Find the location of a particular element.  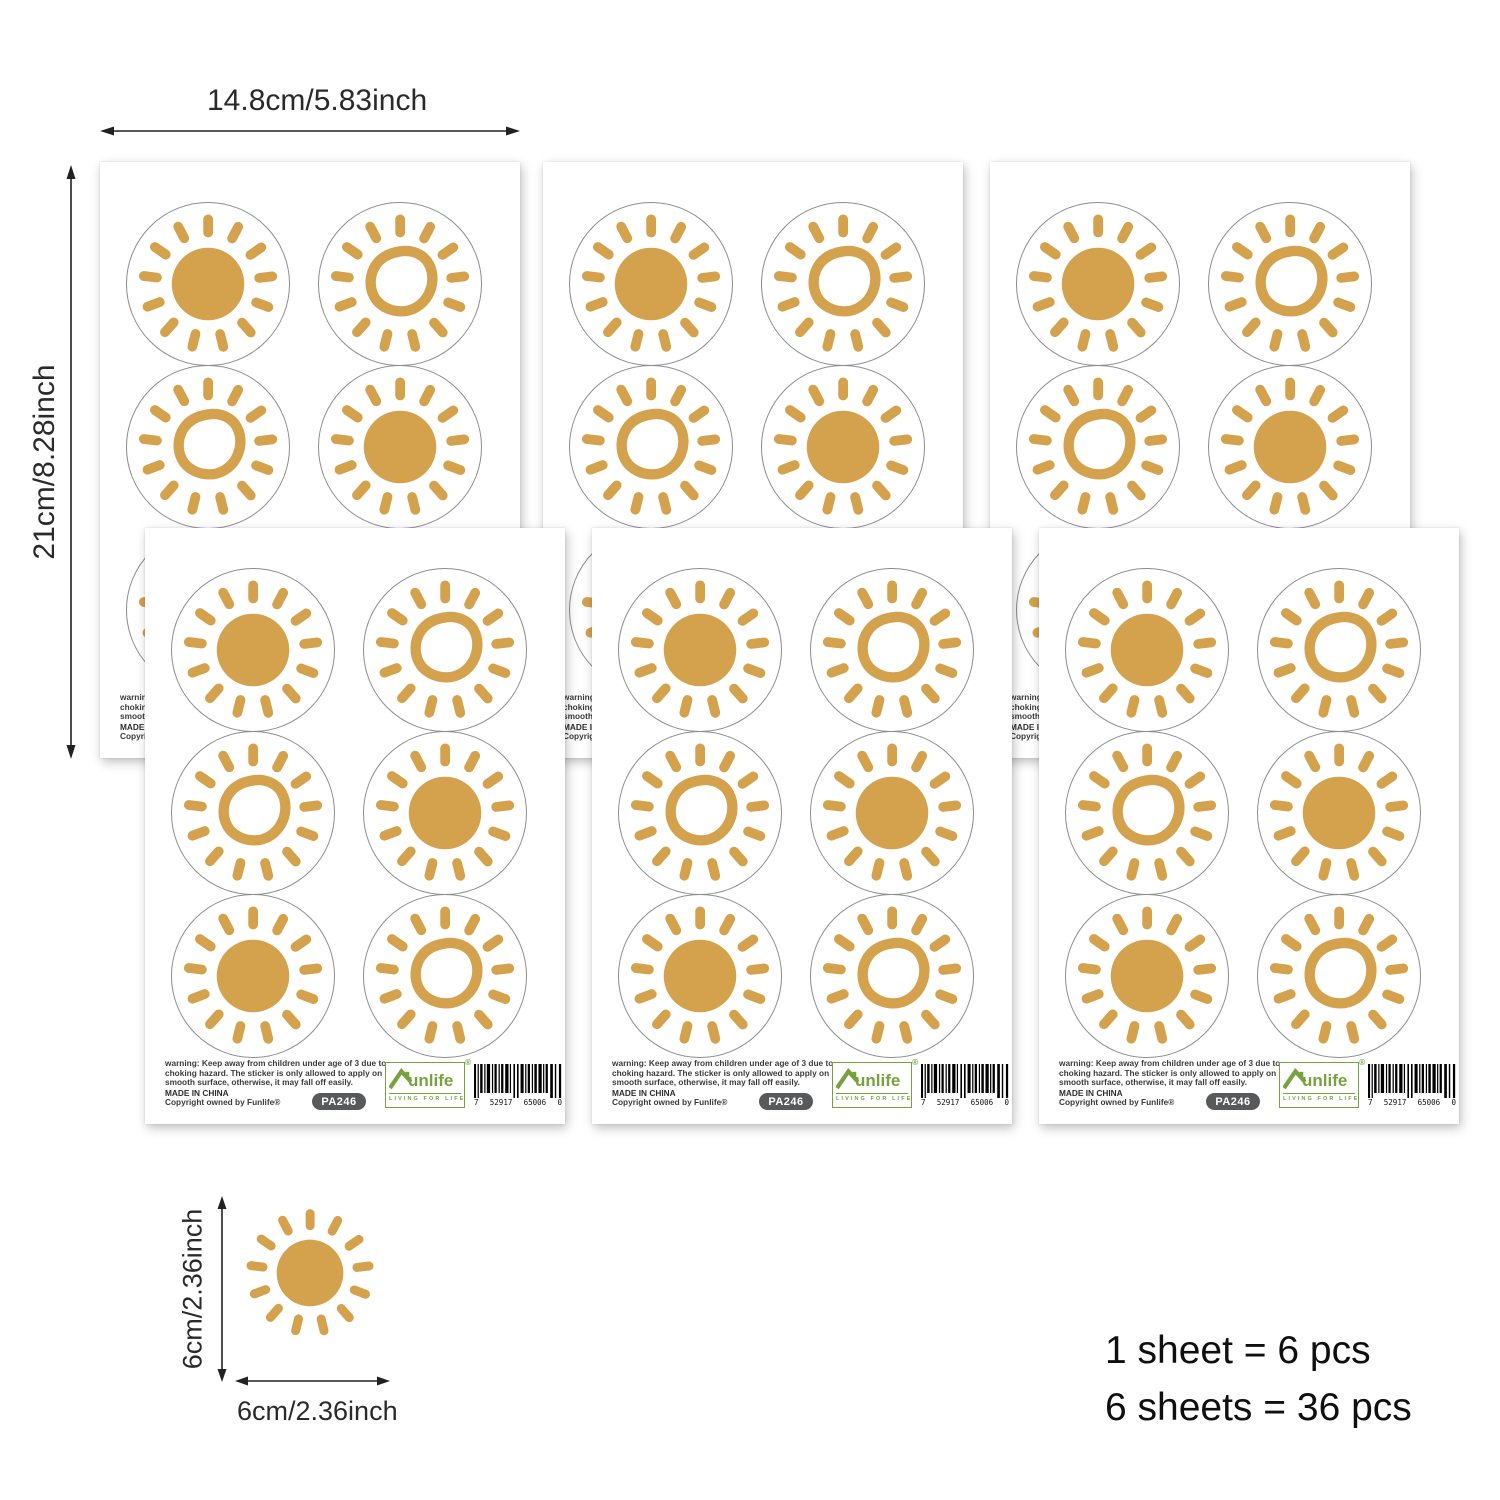

sticker-height-arrow is located at coordinates (222, 1289).